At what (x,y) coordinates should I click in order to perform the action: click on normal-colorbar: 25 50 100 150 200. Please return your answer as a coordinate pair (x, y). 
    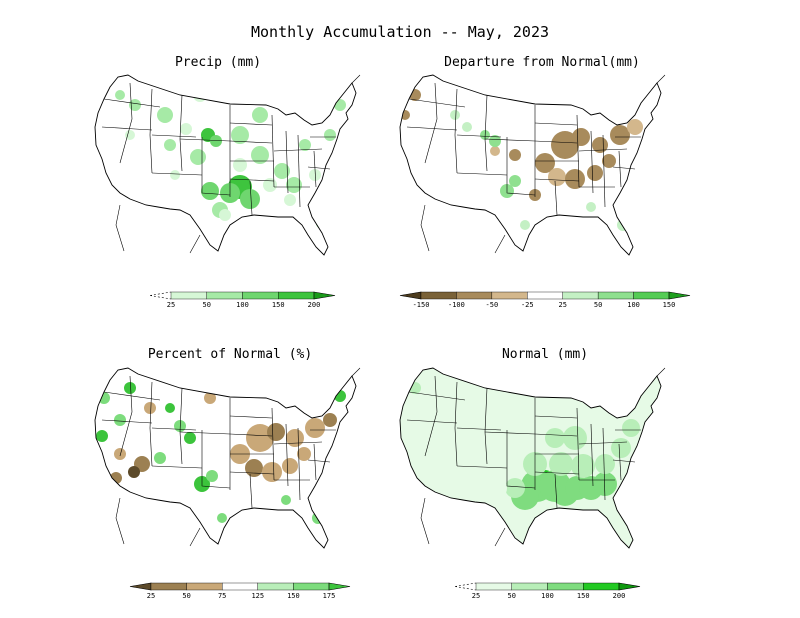
    Looking at the image, I should click on (547, 591).